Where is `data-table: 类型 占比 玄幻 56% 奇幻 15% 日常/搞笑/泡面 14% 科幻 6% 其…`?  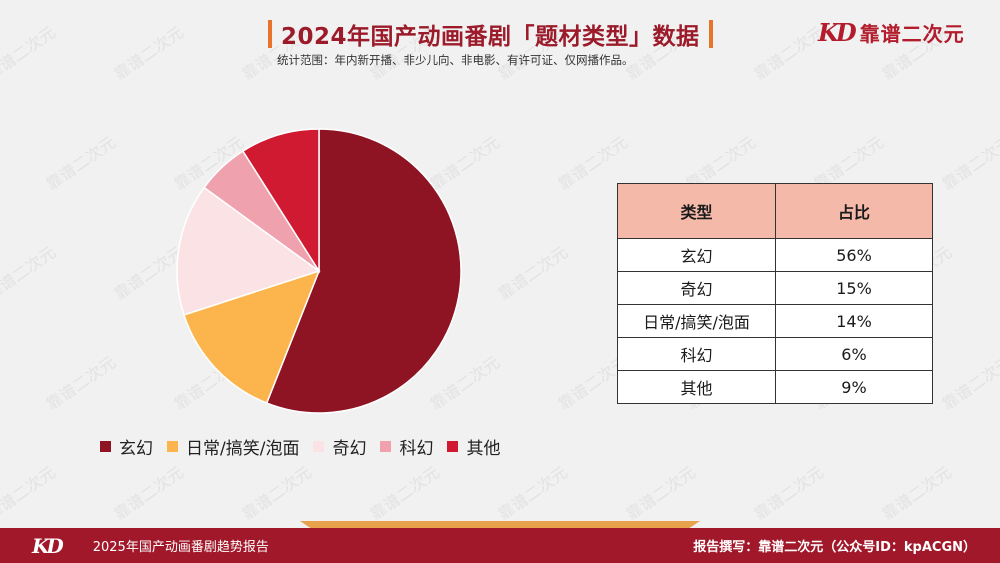
data-table: 类型 占比 玄幻 56% 奇幻 15% 日常/搞笑/泡面 14% 科幻 6% 其… is located at coordinates (775, 293).